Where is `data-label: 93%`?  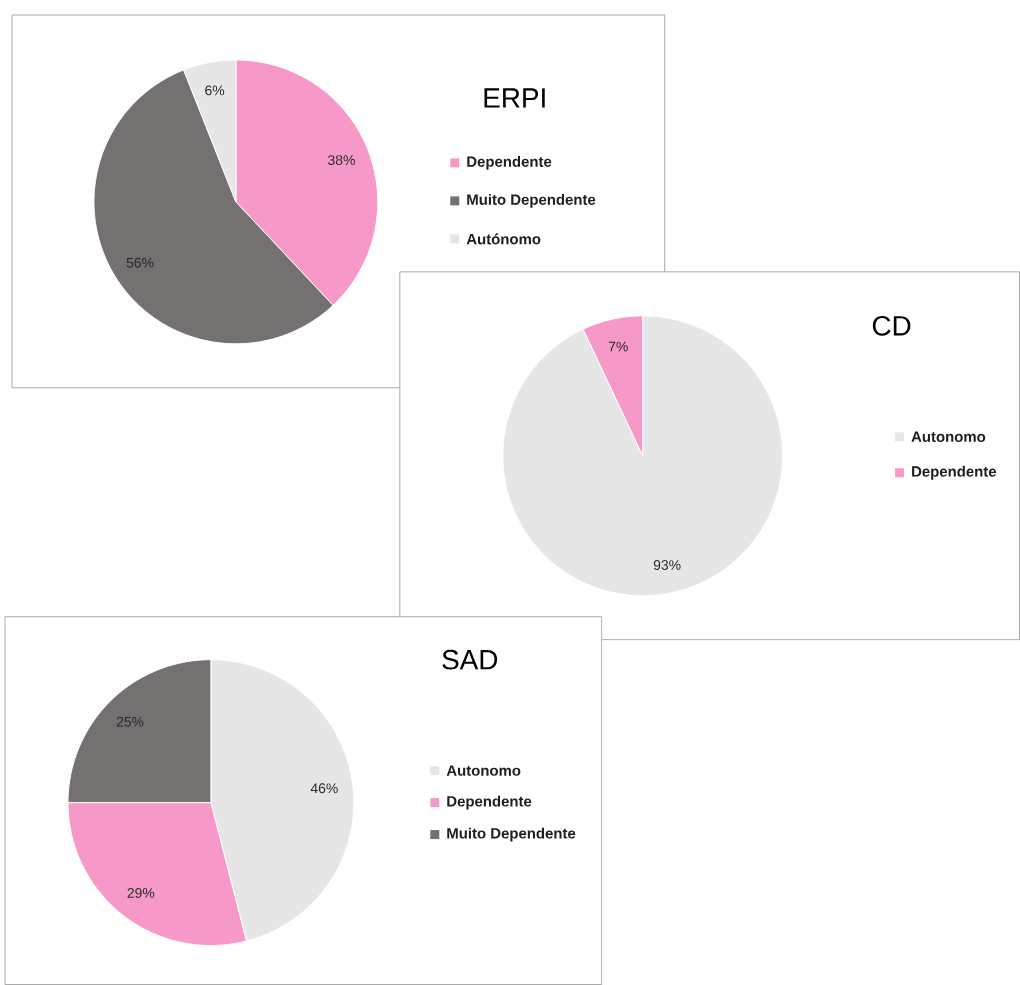 data-label: 93% is located at coordinates (667, 565).